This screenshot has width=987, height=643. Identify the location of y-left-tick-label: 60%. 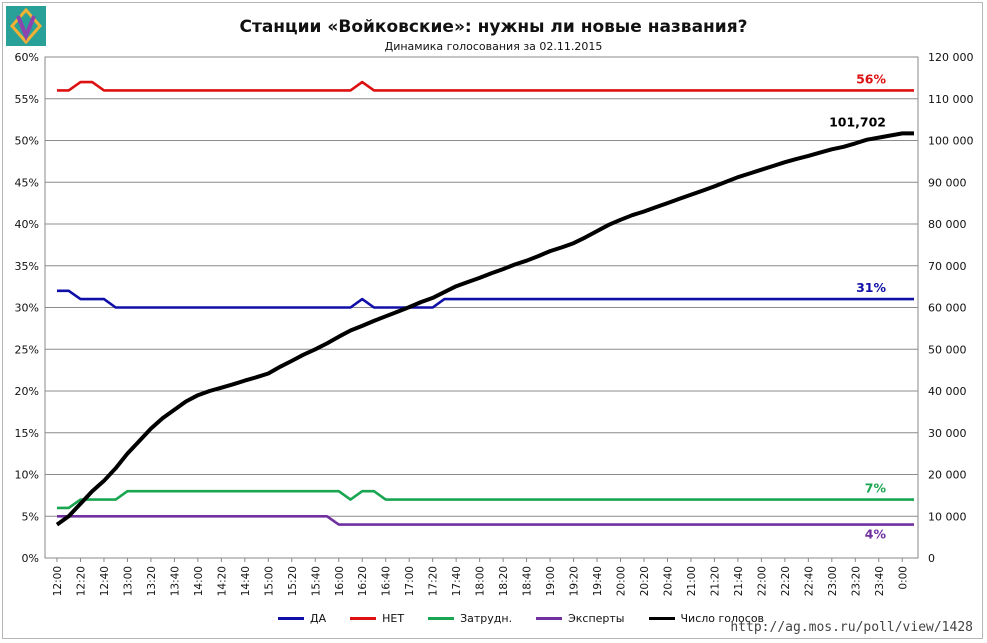
(27, 57).